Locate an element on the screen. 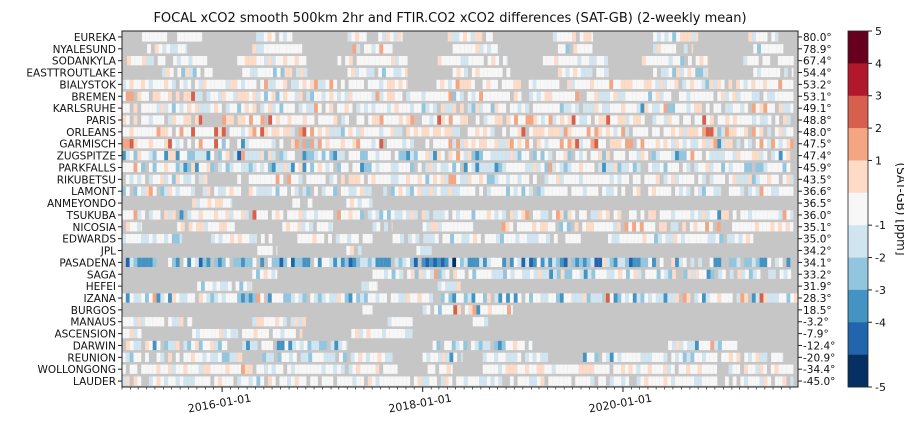  colorbar-tick-label: -3 is located at coordinates (880, 290).